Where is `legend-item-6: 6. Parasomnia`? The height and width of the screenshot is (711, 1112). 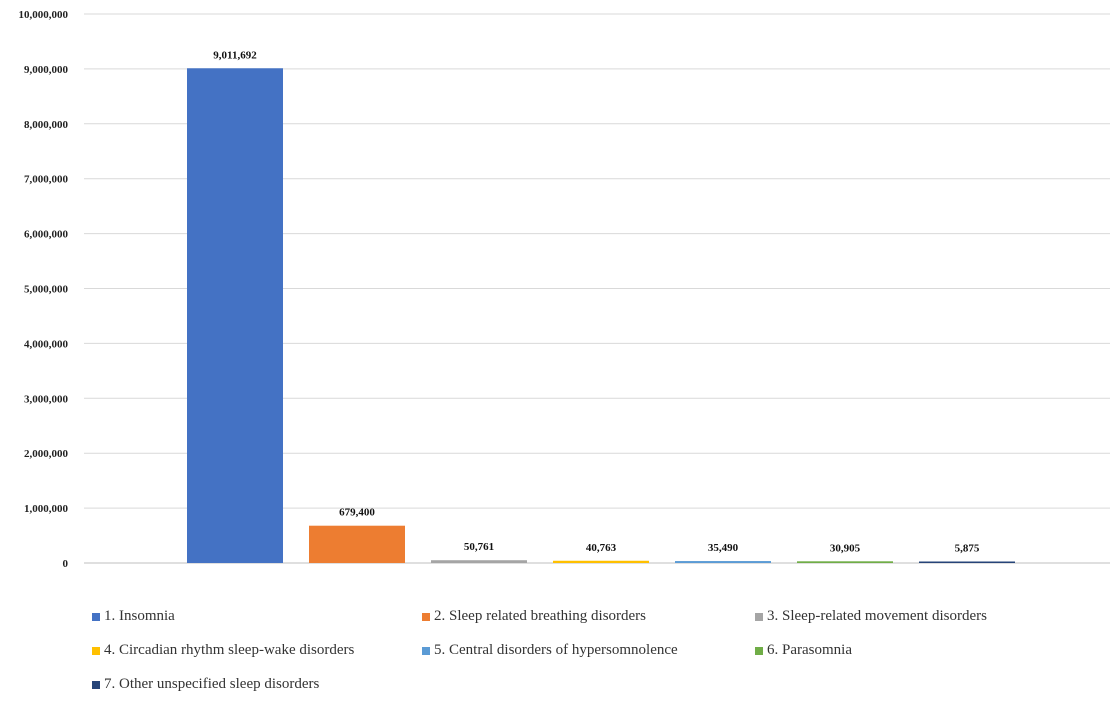 legend-item-6: 6. Parasomnia is located at coordinates (803, 650).